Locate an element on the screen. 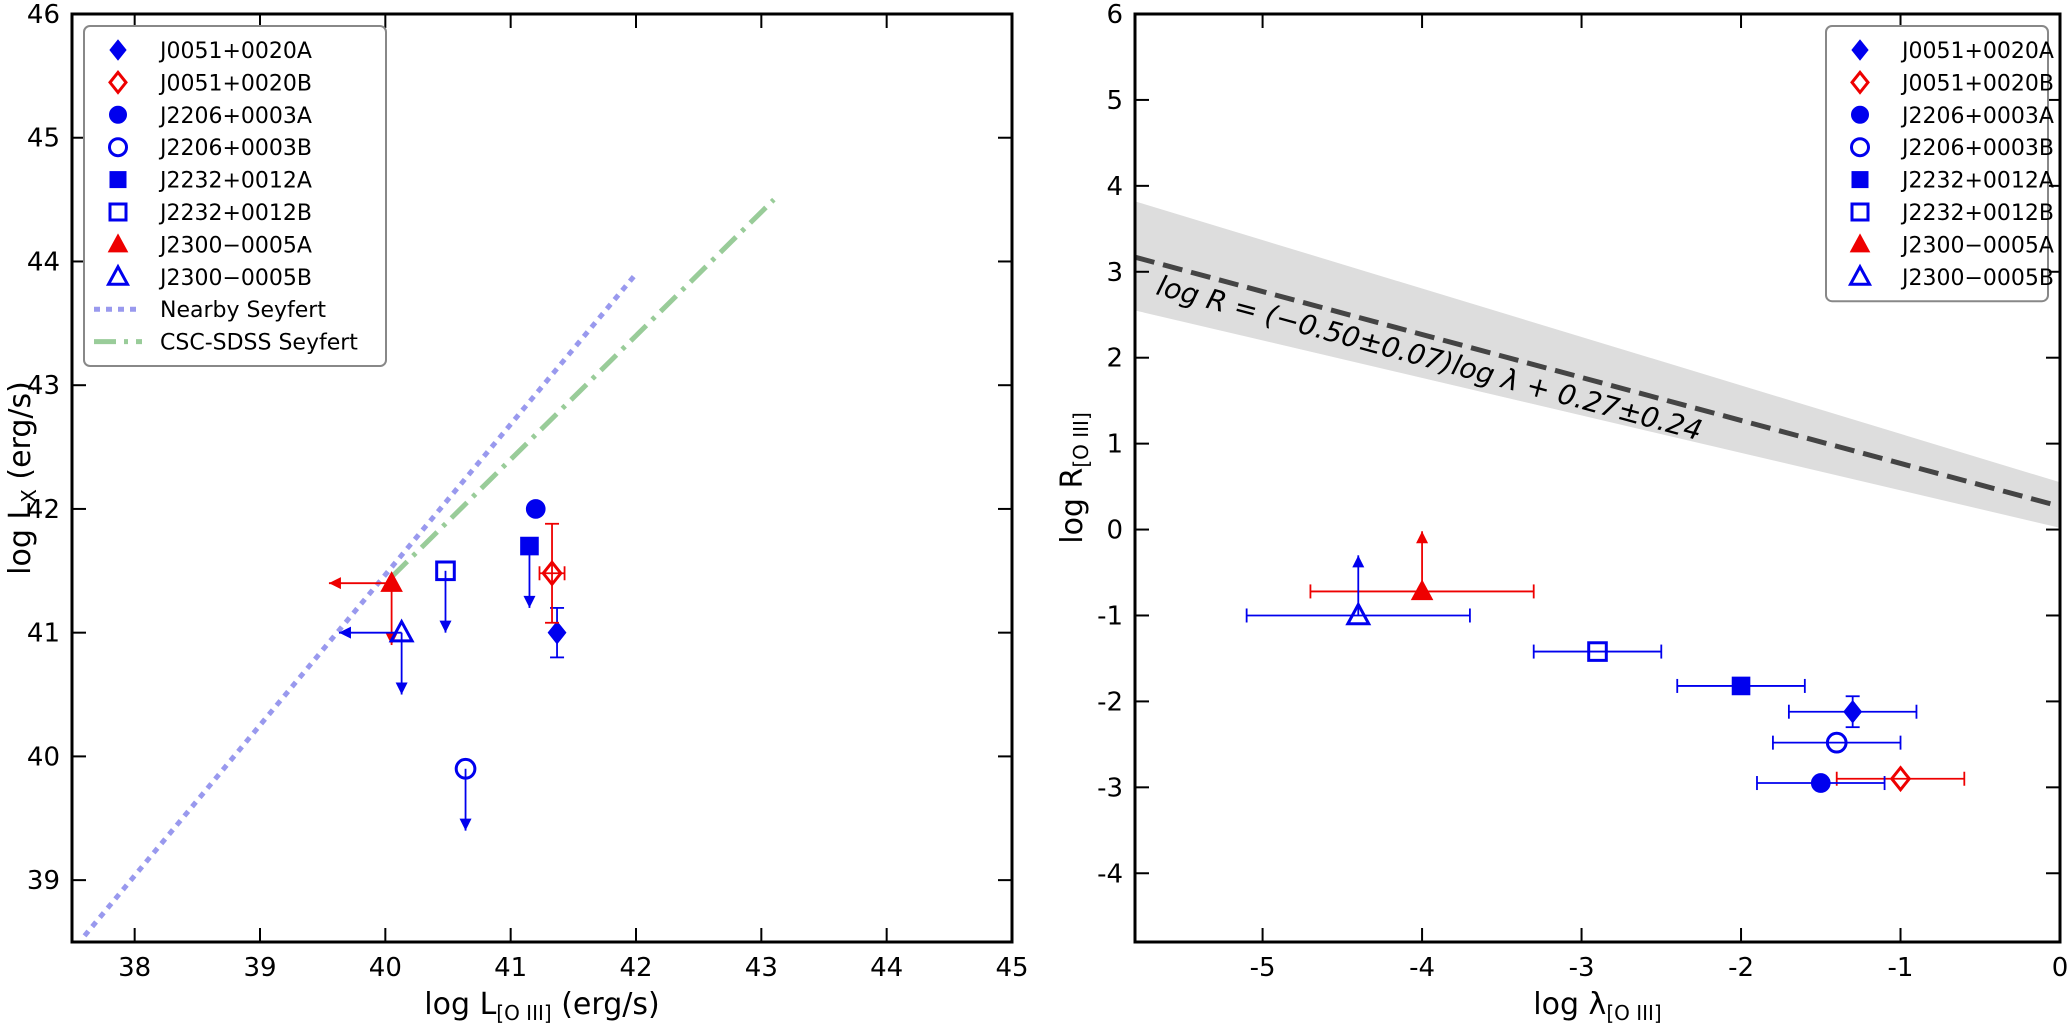 This screenshot has width=2067, height=1027. legend-label: Nearby Seyfert is located at coordinates (243, 310).